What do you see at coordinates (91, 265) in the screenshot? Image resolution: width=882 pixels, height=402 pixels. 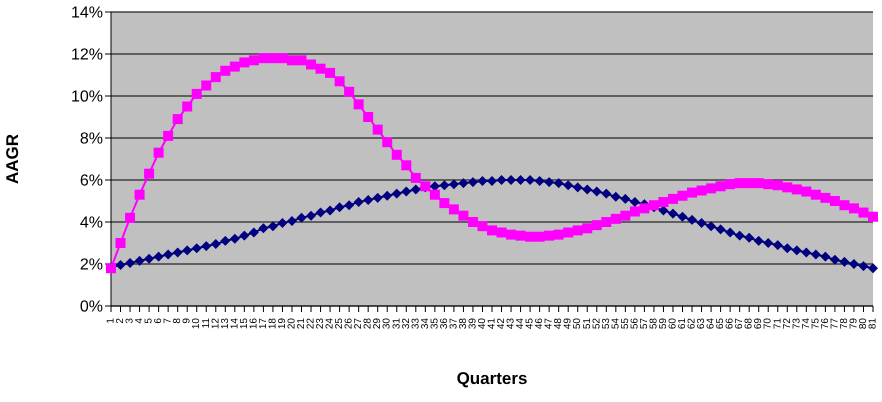 I see `y-tick-label: 2%` at bounding box center [91, 265].